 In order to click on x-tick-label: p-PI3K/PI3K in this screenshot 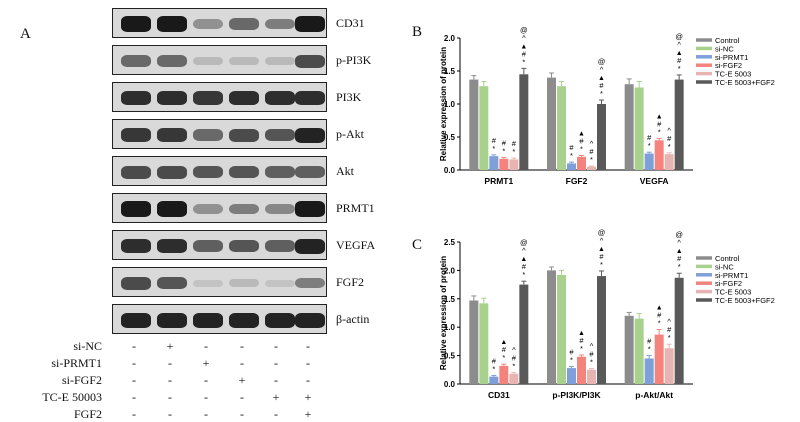, I will do `click(576, 395)`.